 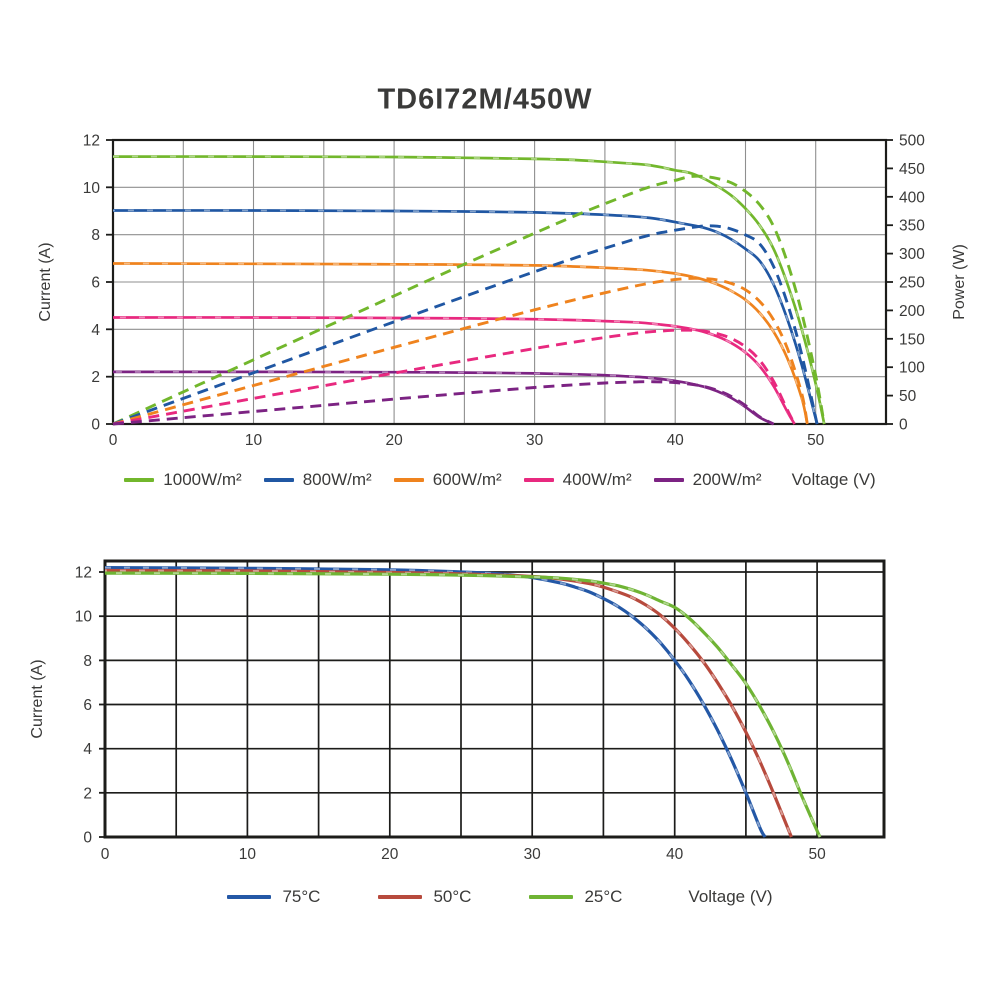 What do you see at coordinates (37, 699) in the screenshot?
I see `bottom-y-axis-label: Current (A)` at bounding box center [37, 699].